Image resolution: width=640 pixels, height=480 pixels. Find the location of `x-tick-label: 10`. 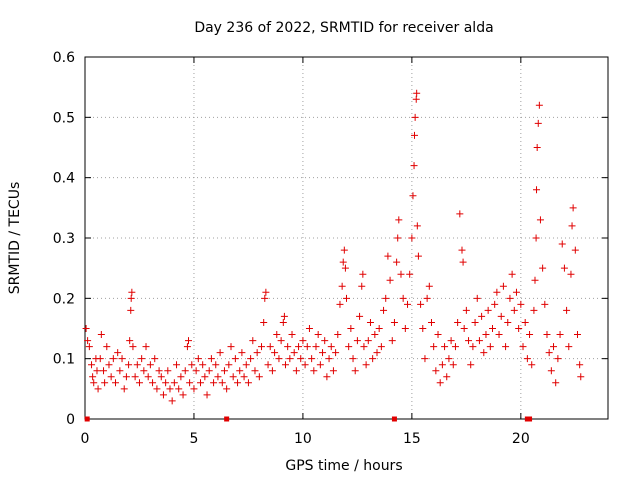

x-tick-label: 10 is located at coordinates (303, 439).